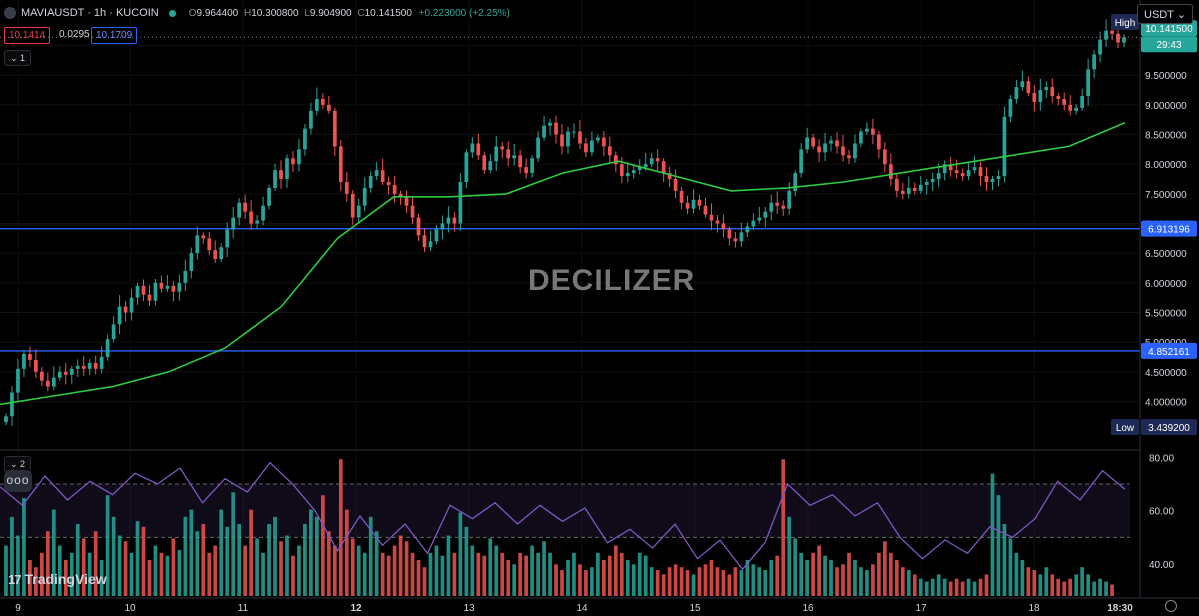 The height and width of the screenshot is (616, 1199). I want to click on tradingview-logo: 17 TradingView, so click(57, 579).